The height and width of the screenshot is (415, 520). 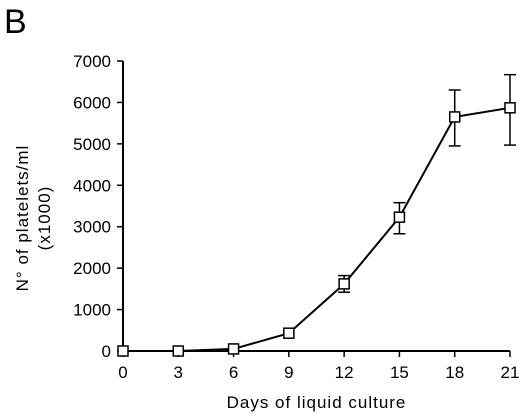 What do you see at coordinates (344, 372) in the screenshot?
I see `x-tick-label: 12` at bounding box center [344, 372].